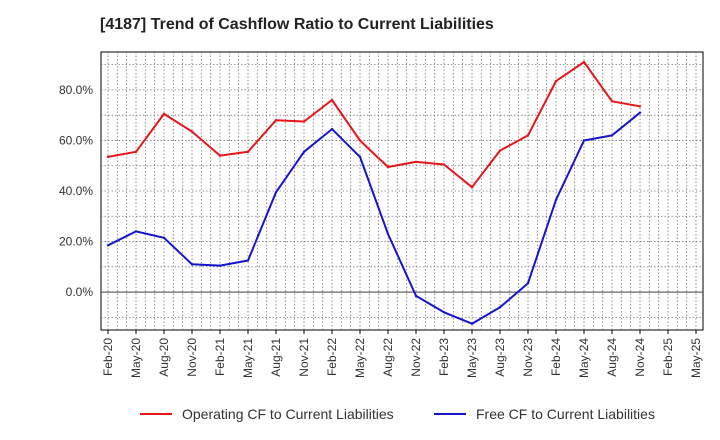 The height and width of the screenshot is (440, 720). What do you see at coordinates (444, 357) in the screenshot?
I see `x-tick-label: Feb-23` at bounding box center [444, 357].